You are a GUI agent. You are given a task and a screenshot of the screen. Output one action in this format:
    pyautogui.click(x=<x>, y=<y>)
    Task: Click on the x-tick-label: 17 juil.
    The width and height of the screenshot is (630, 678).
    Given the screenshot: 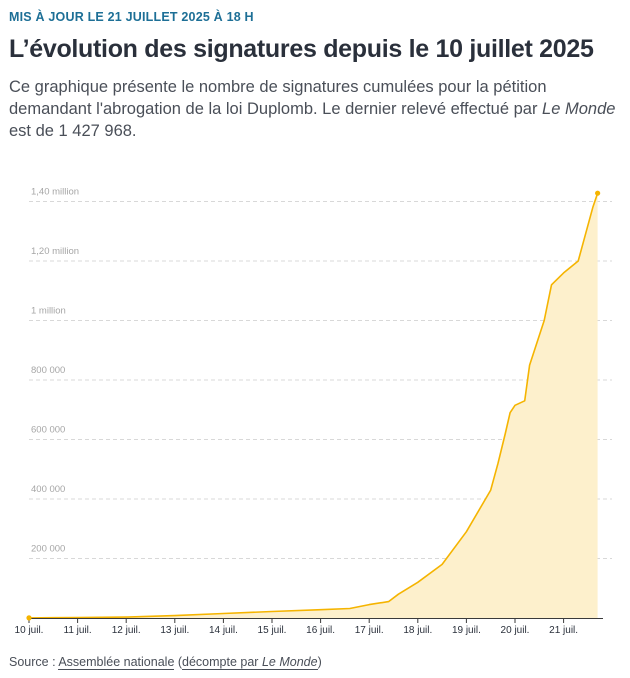 What is the action you would take?
    pyautogui.click(x=369, y=630)
    